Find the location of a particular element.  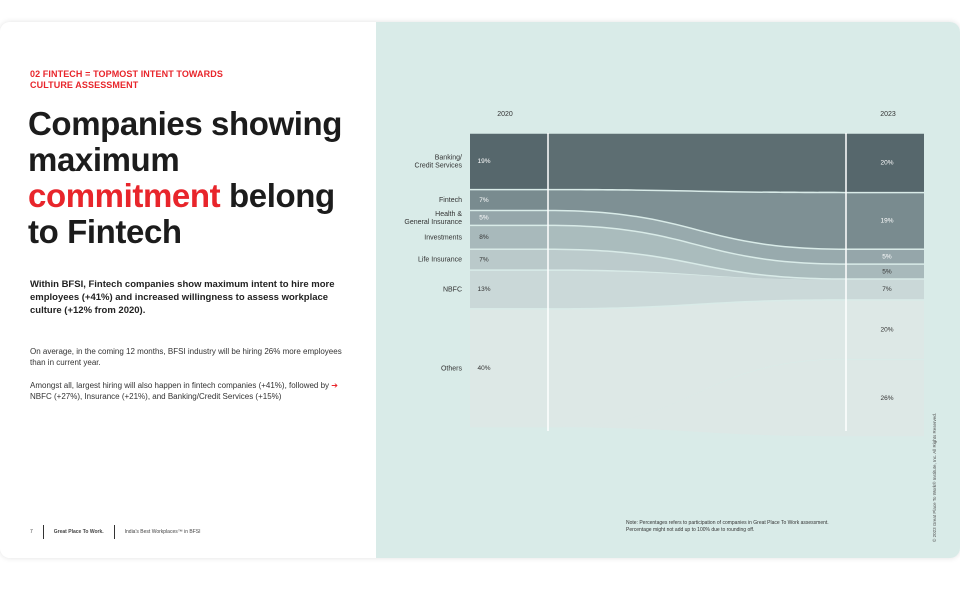

category-label: Life Insurance is located at coordinates (440, 259).